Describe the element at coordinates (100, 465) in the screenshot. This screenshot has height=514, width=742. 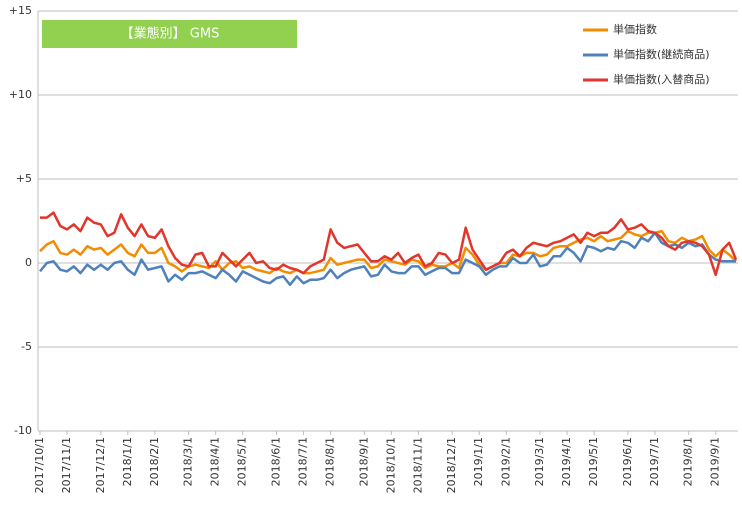
I see `x-tick-label: 2017/12/1` at that location.